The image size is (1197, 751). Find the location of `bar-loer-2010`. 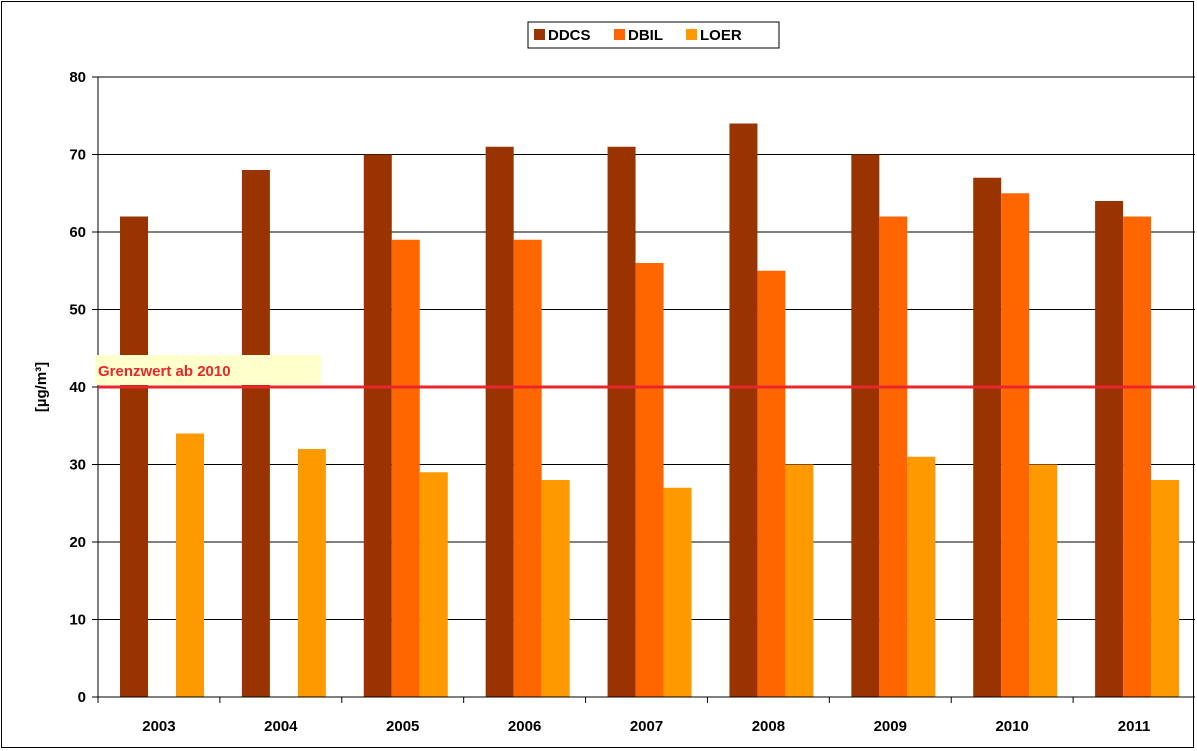

bar-loer-2010 is located at coordinates (1043, 580).